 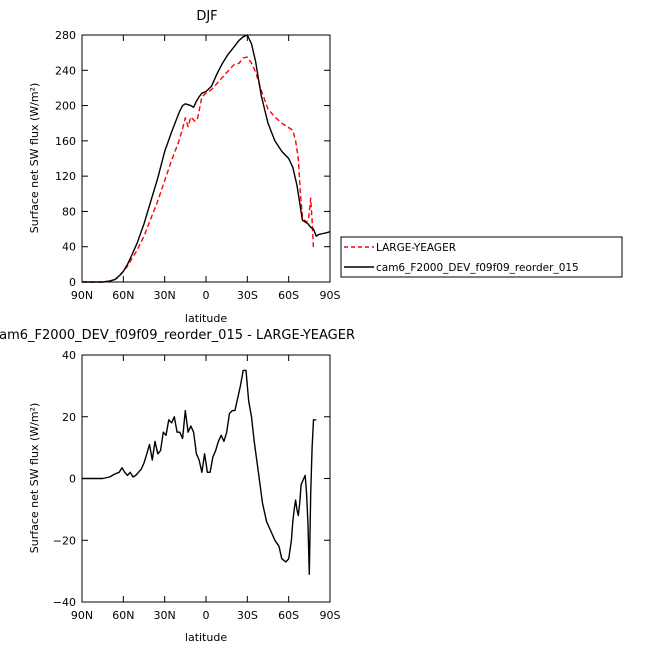 What do you see at coordinates (206, 16) in the screenshot?
I see `top-chart-title: DJF` at bounding box center [206, 16].